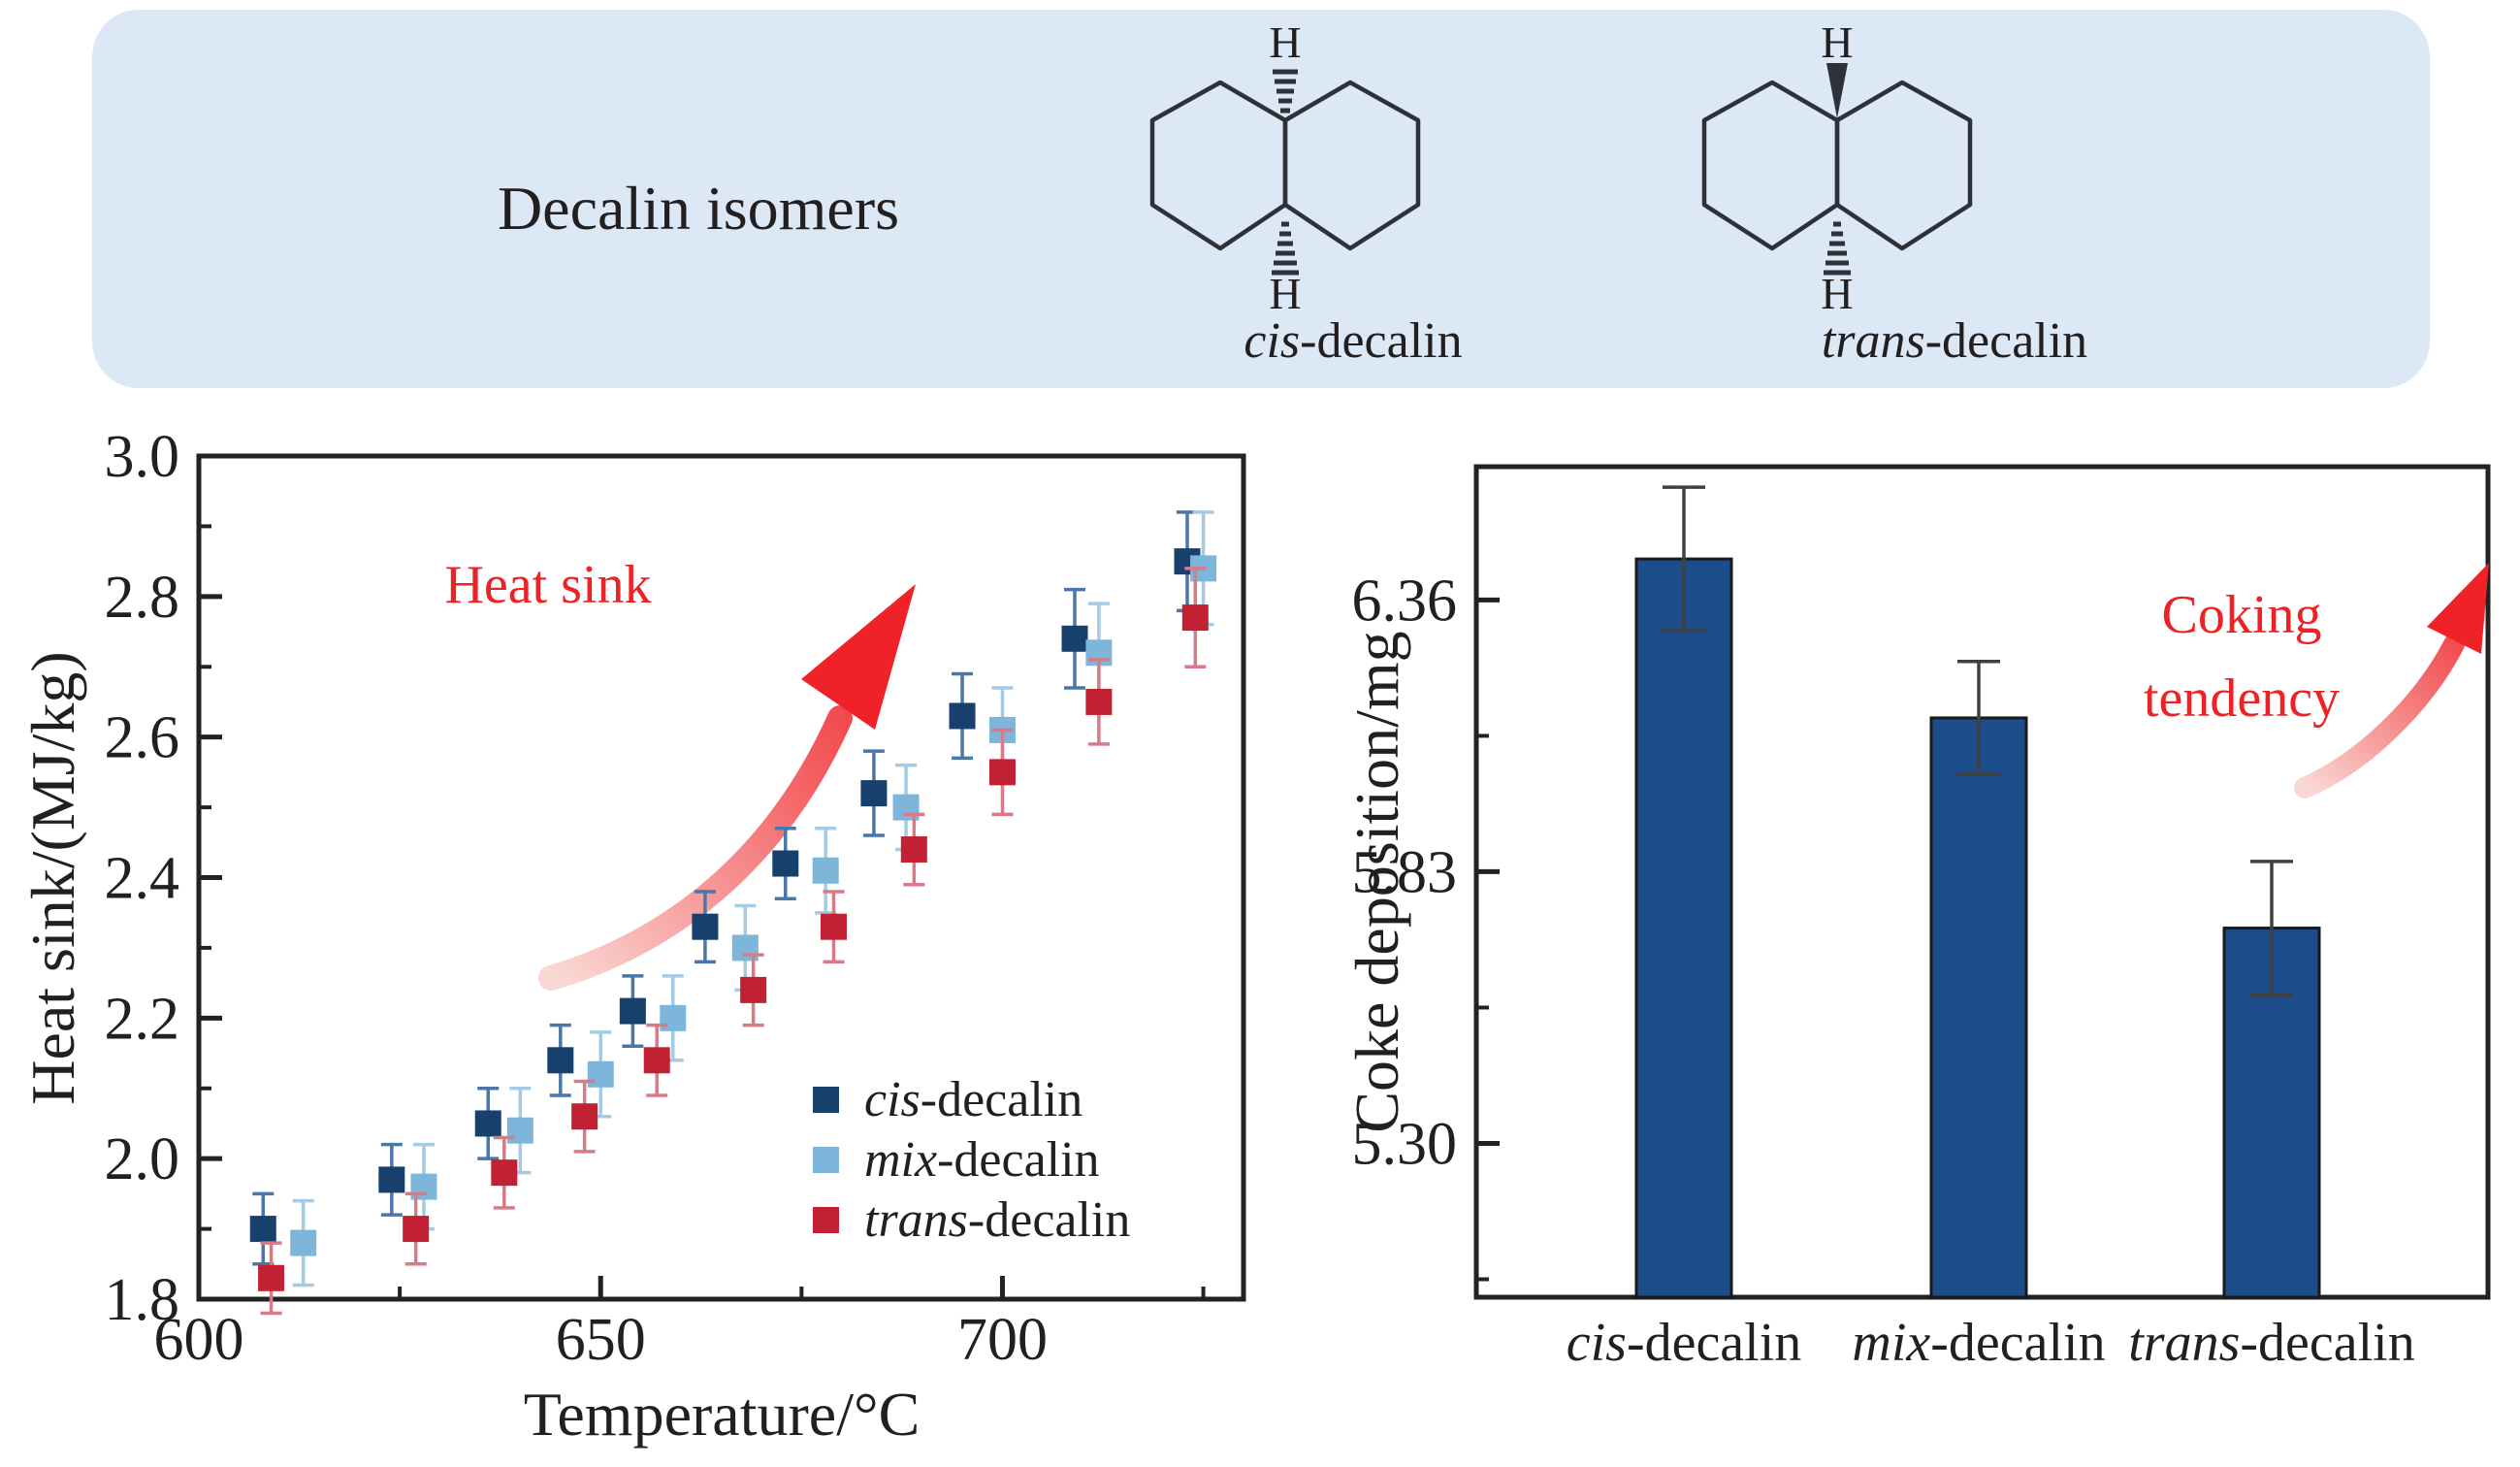 Image resolution: width=2520 pixels, height=1467 pixels. What do you see at coordinates (199, 1340) in the screenshot?
I see `svg-text: 600` at bounding box center [199, 1340].